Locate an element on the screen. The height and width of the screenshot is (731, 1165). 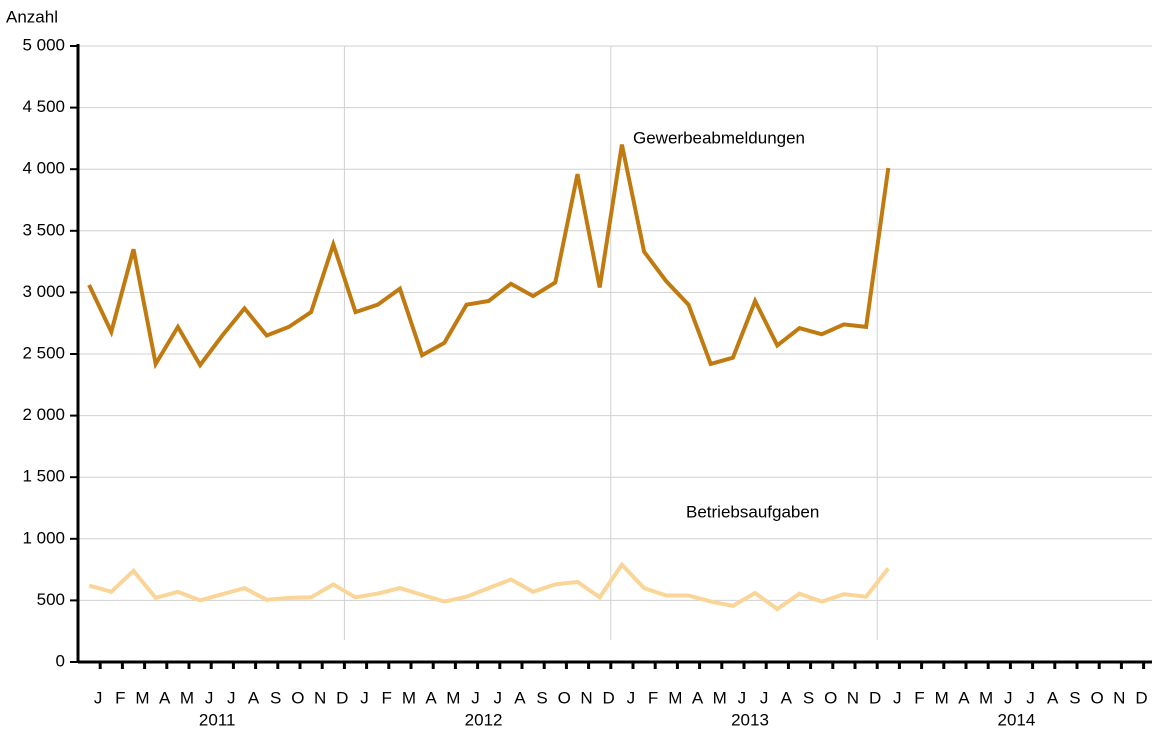
y-tick-label: 3 000 is located at coordinates (43, 291).